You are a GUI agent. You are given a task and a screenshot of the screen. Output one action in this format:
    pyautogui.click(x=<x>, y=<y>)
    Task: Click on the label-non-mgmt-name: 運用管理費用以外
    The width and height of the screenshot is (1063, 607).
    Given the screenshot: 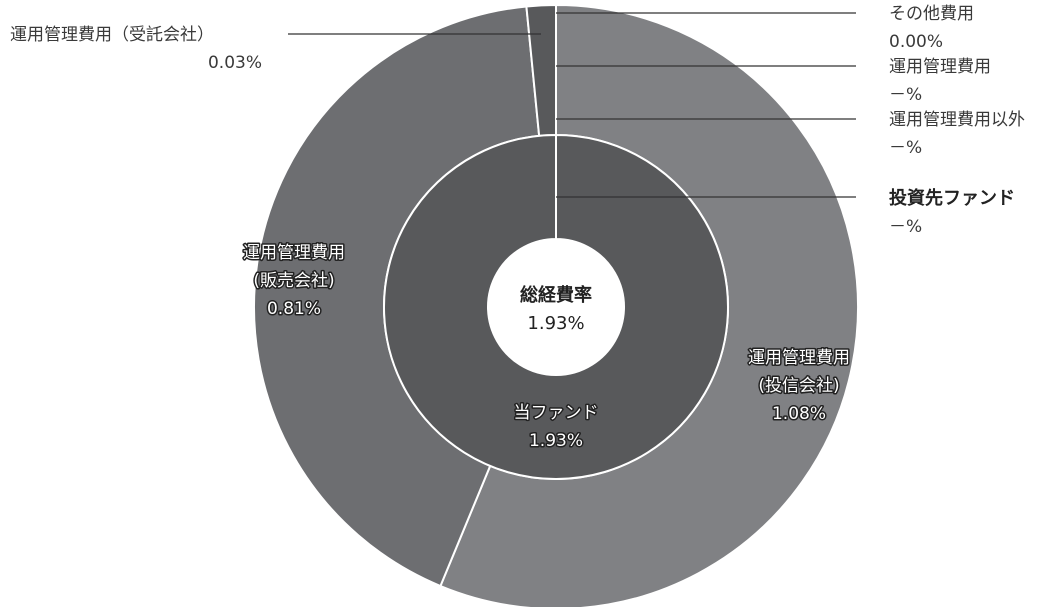 What is the action you would take?
    pyautogui.click(x=957, y=120)
    